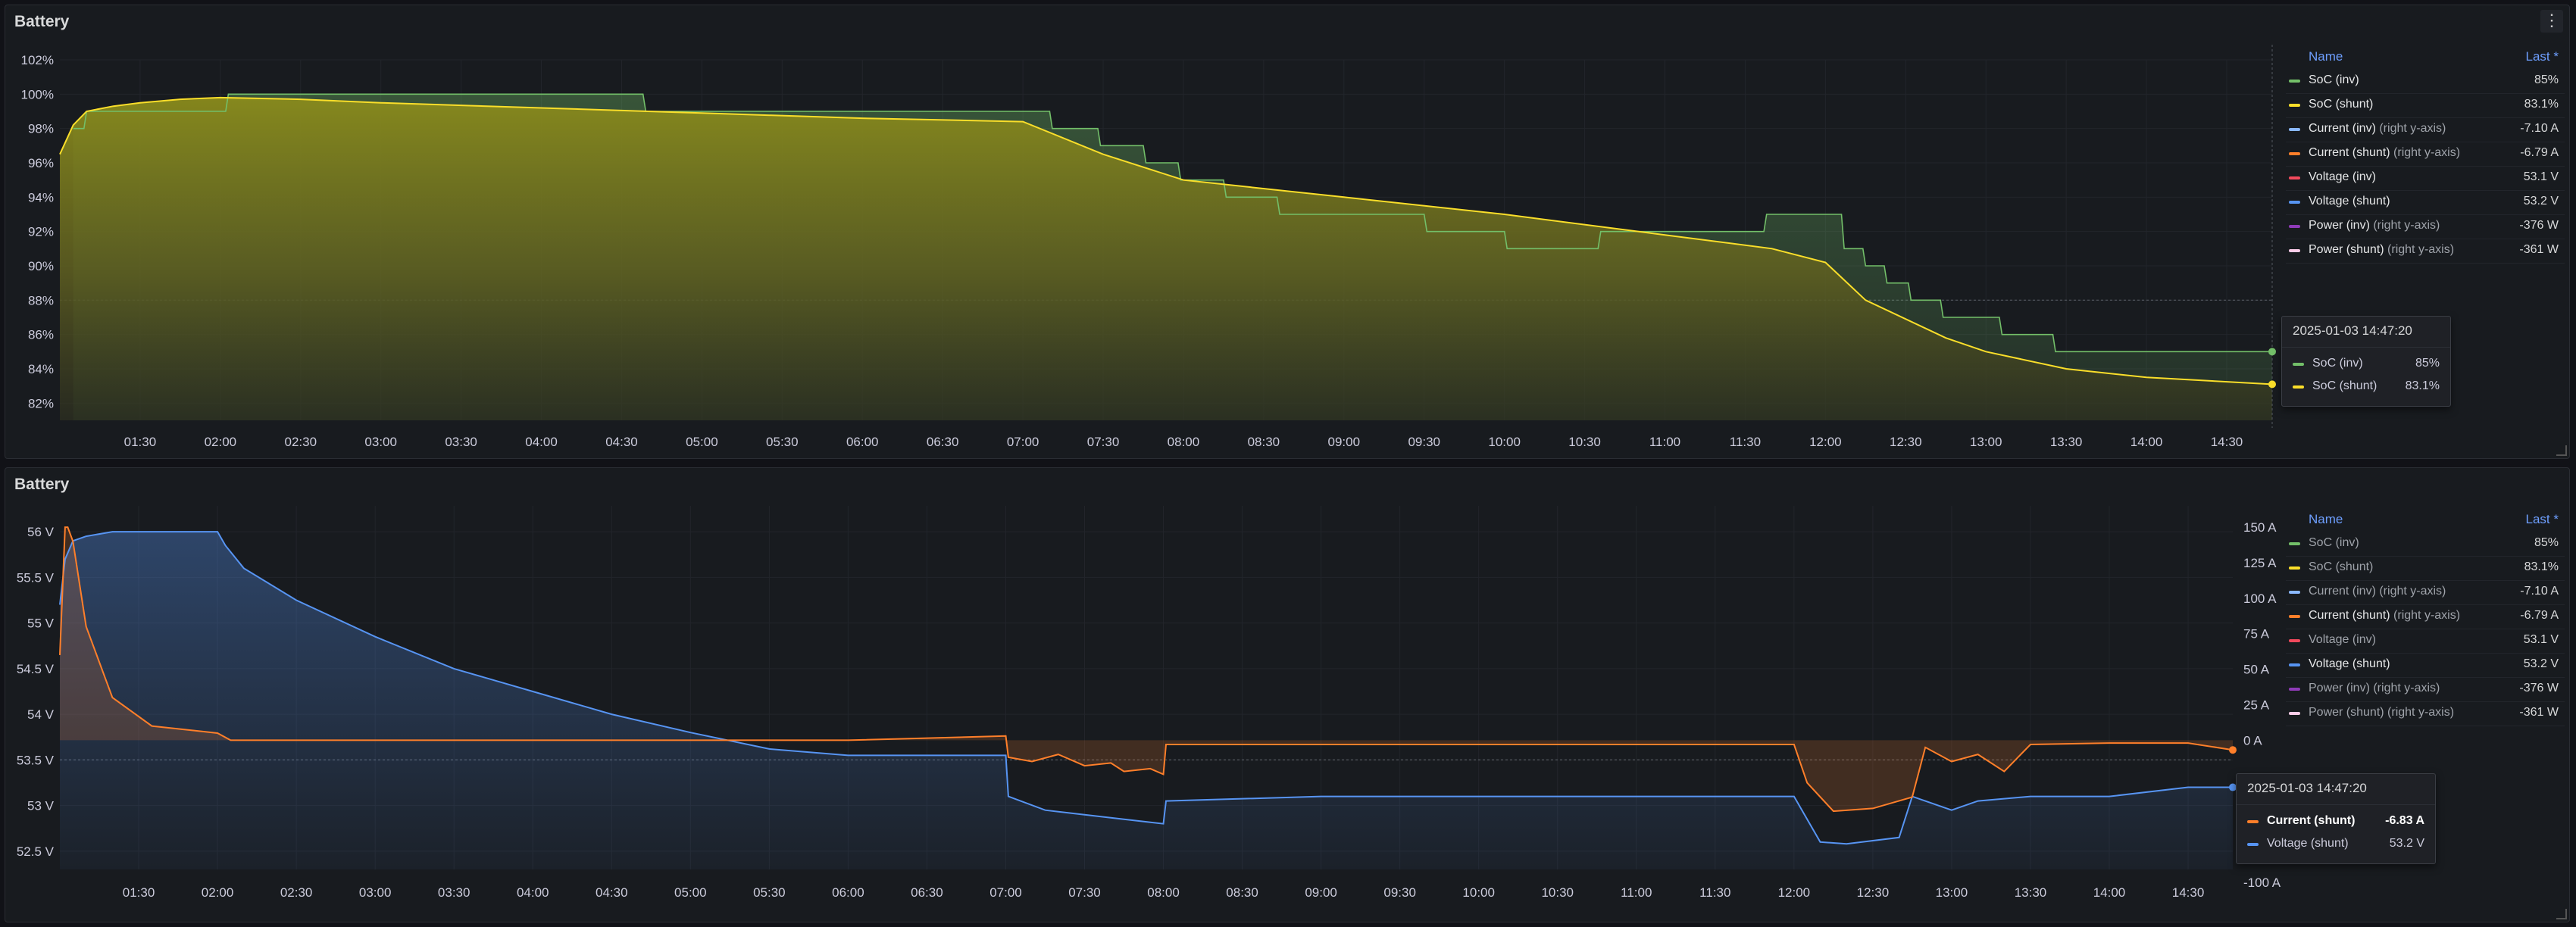  What do you see at coordinates (2539, 152) in the screenshot?
I see `legend-item-last: -6.79 A` at bounding box center [2539, 152].